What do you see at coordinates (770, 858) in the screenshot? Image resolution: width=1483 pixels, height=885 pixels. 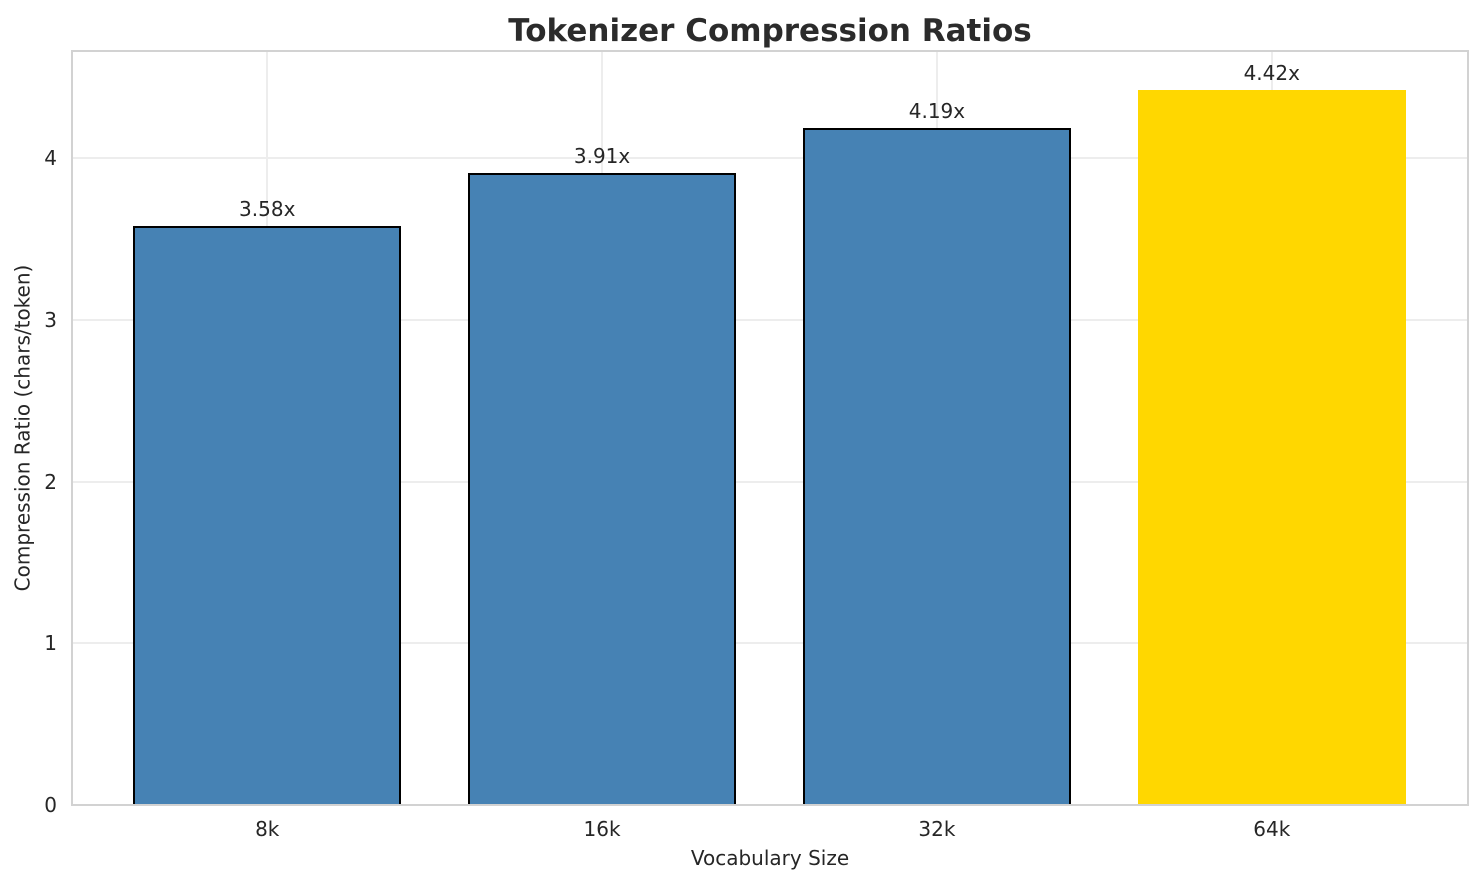 I see `x-axis-label: Vocabulary Size` at bounding box center [770, 858].